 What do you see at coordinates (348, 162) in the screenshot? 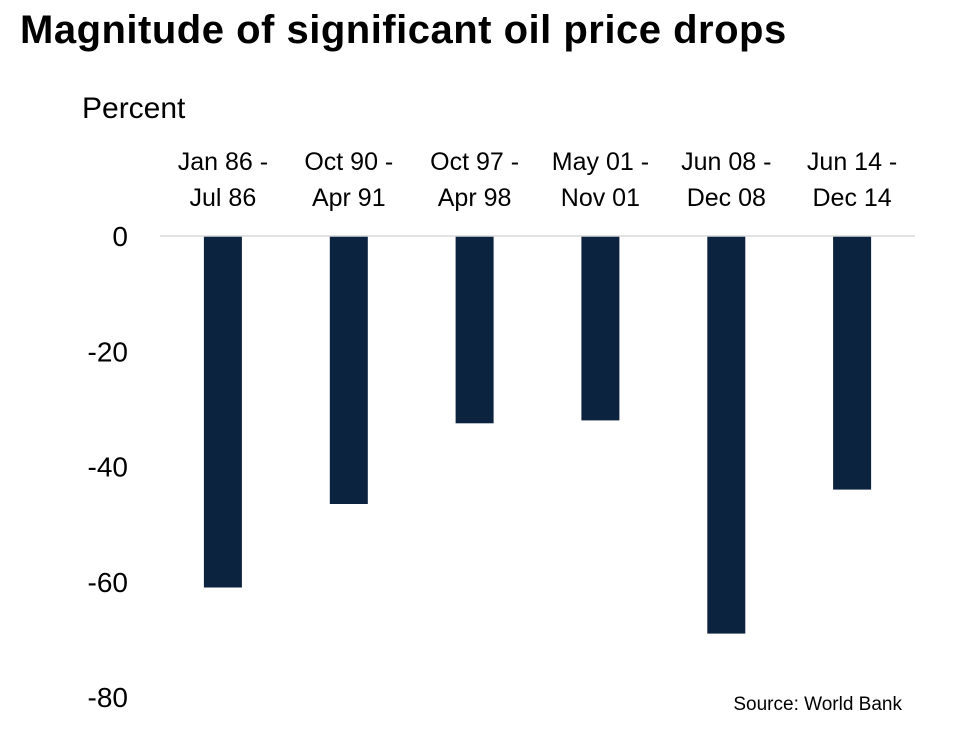
I see `category-label-2-line-1: Oct 90 -` at bounding box center [348, 162].